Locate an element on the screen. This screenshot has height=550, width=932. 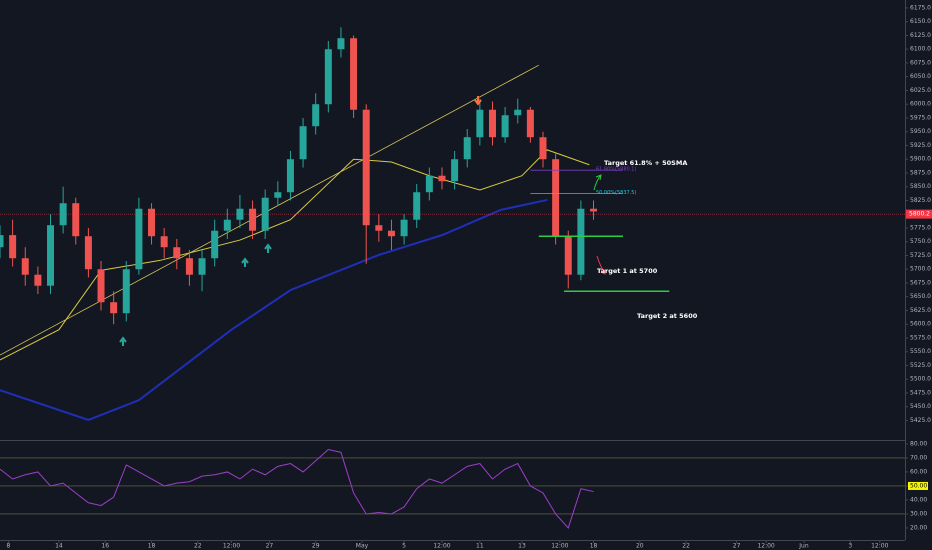
x-tick-label: 29 is located at coordinates (316, 546).